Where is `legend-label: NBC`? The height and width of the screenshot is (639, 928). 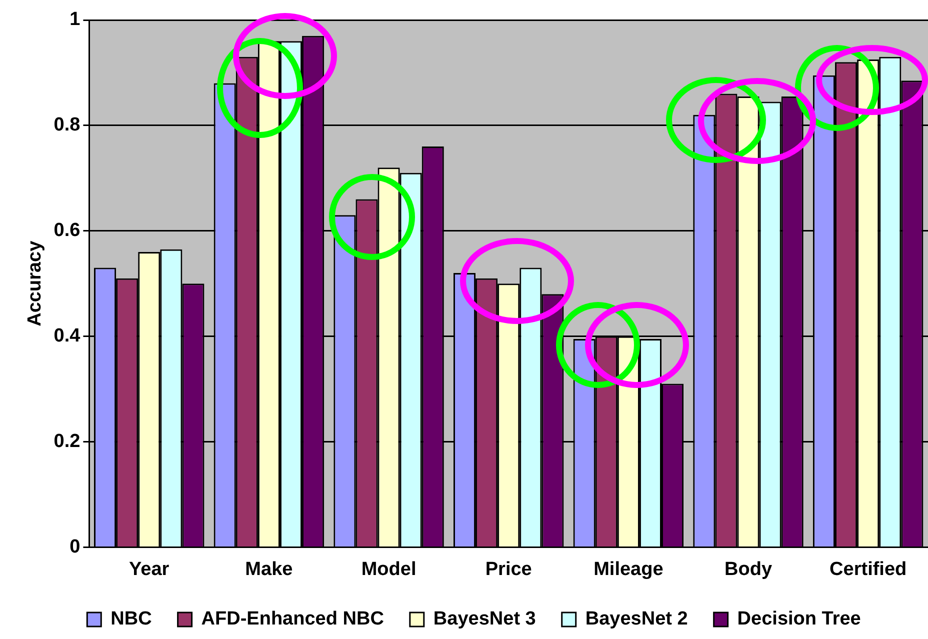 legend-label: NBC is located at coordinates (131, 619).